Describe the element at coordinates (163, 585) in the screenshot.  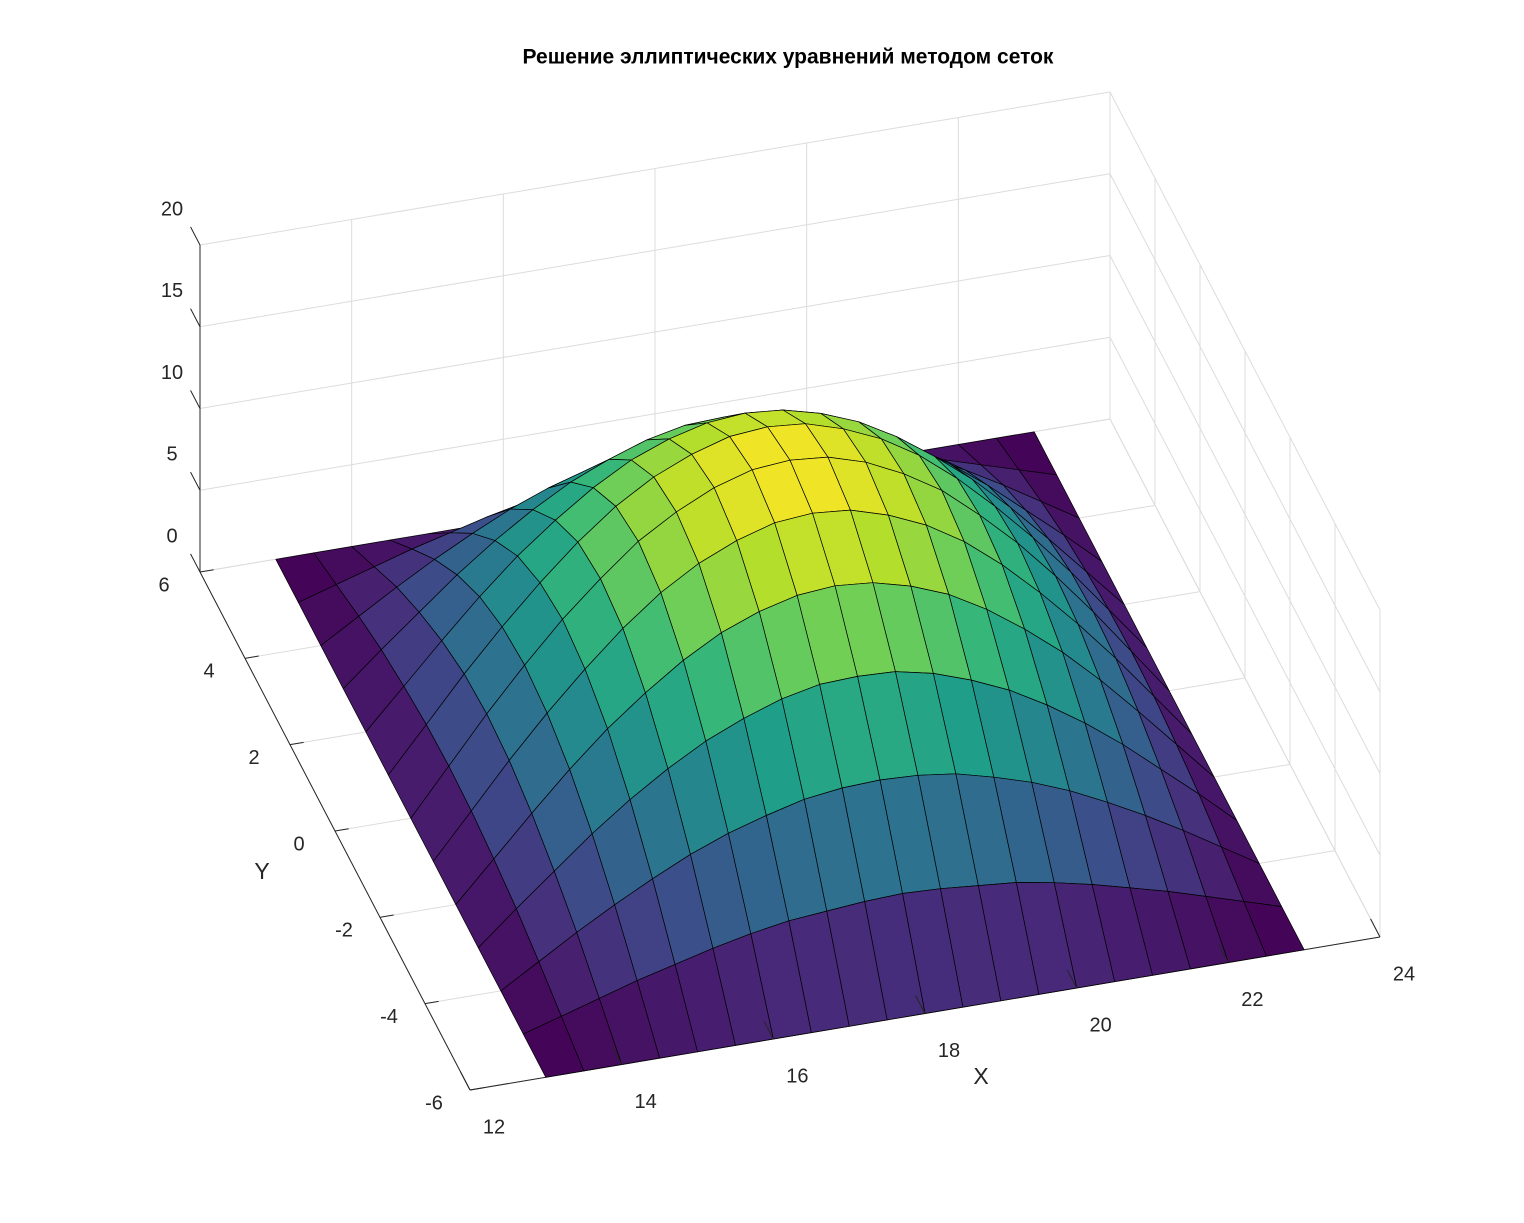
I see `y-tick-label: 6` at that location.